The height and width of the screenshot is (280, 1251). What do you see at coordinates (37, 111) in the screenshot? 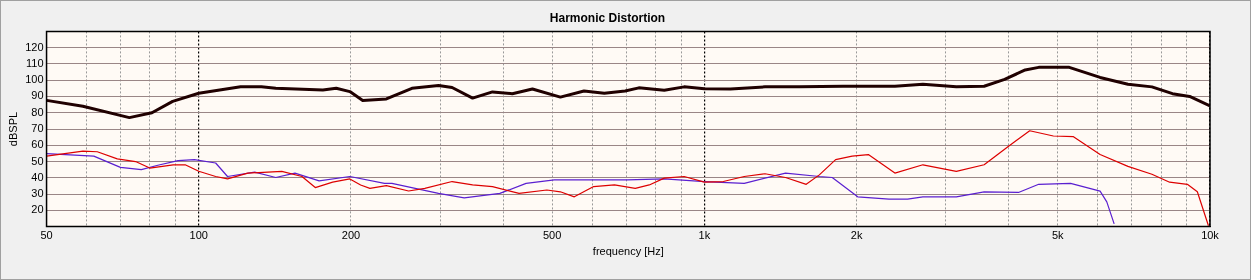
I see `y-tick-label: 80` at bounding box center [37, 111].